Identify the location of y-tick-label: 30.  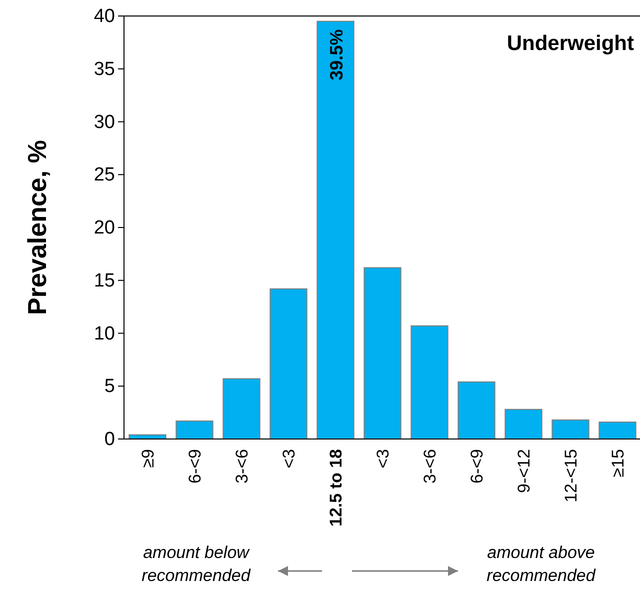
(104, 122).